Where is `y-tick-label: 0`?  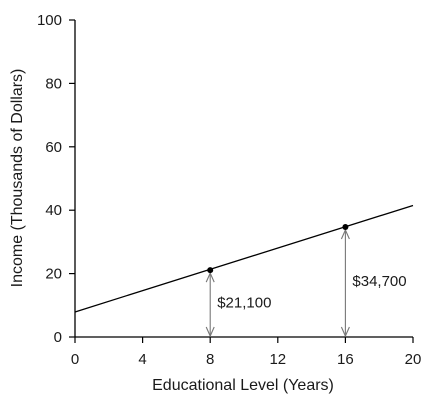 y-tick-label: 0 is located at coordinates (58, 337).